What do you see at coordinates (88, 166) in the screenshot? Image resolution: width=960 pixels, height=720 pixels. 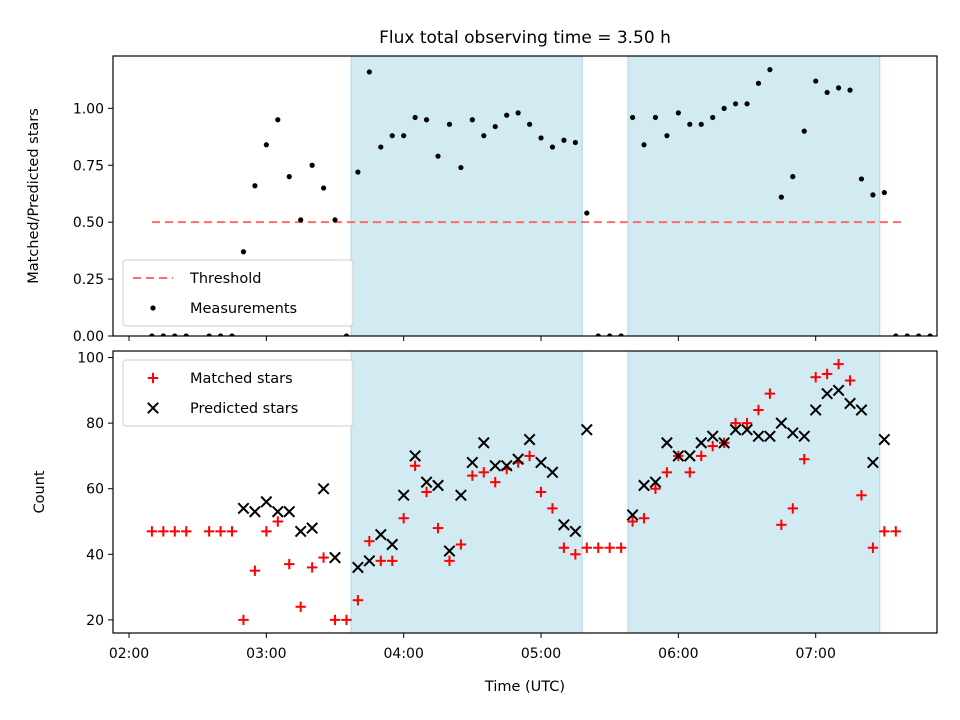 I see `y-tick-label: 0.75` at bounding box center [88, 166].